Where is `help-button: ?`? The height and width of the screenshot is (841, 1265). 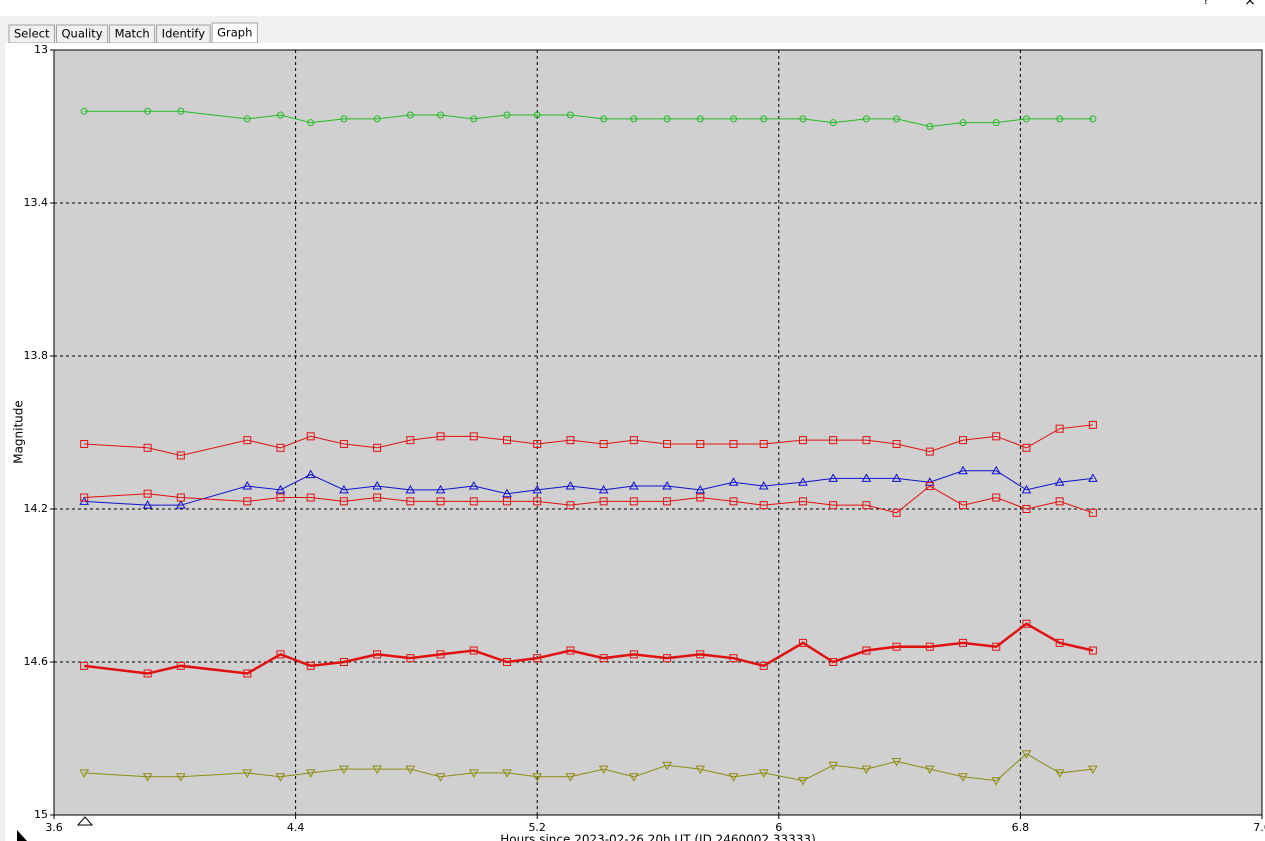
help-button: ? is located at coordinates (1206, 3).